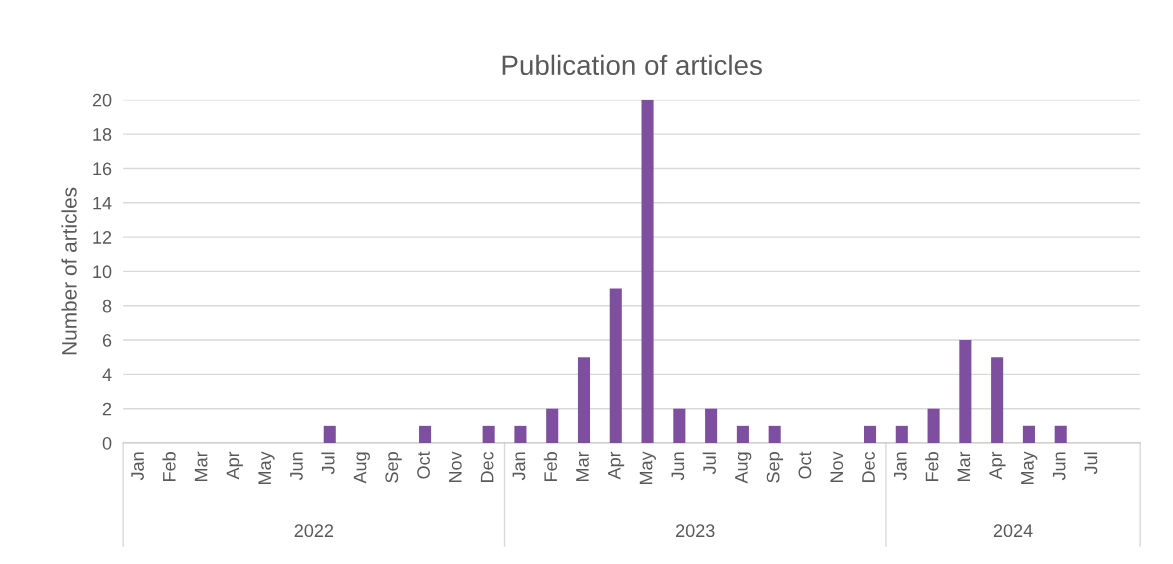 This screenshot has height=564, width=1173. I want to click on y-axis-title: Number of articles, so click(69, 271).